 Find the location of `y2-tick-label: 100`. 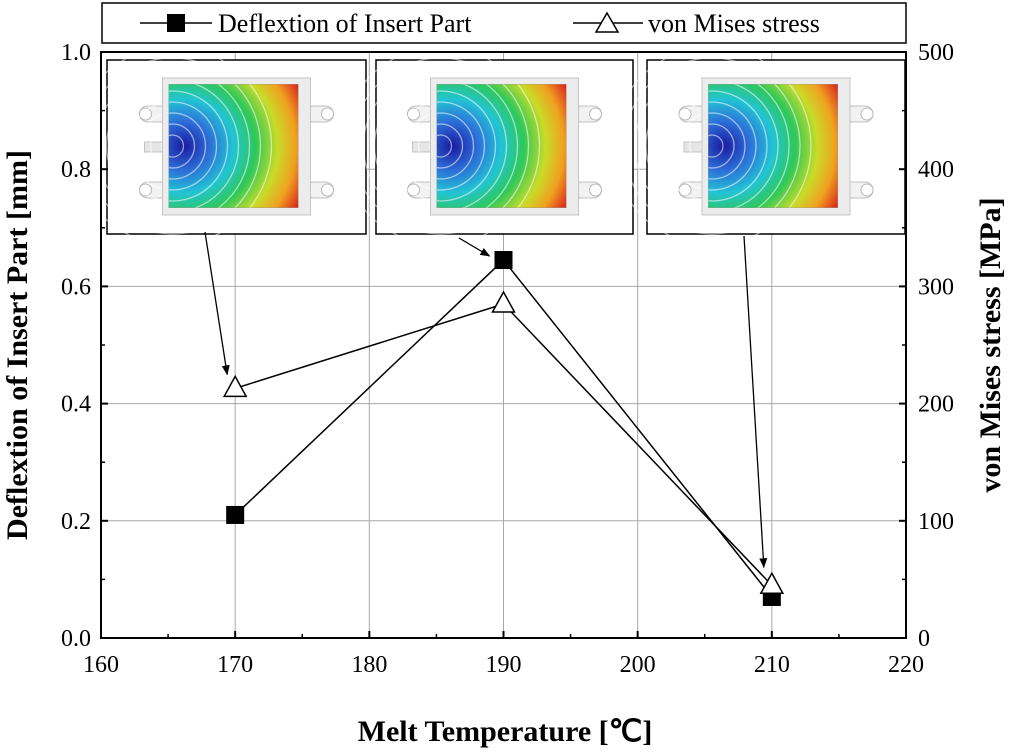

y2-tick-label: 100 is located at coordinates (936, 522).